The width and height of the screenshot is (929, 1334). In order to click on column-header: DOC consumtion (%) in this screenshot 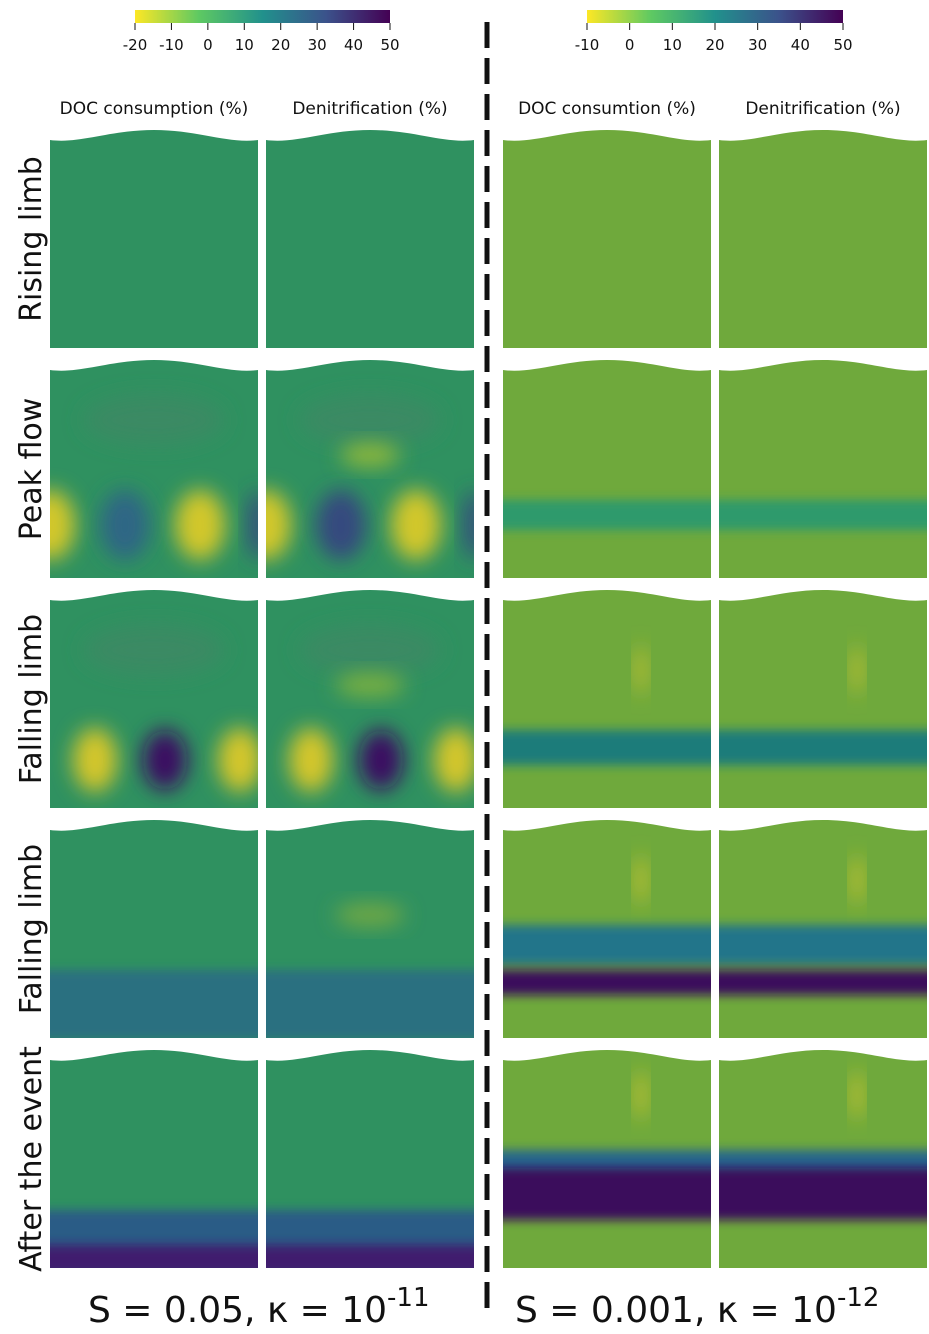, I will do `click(607, 109)`.